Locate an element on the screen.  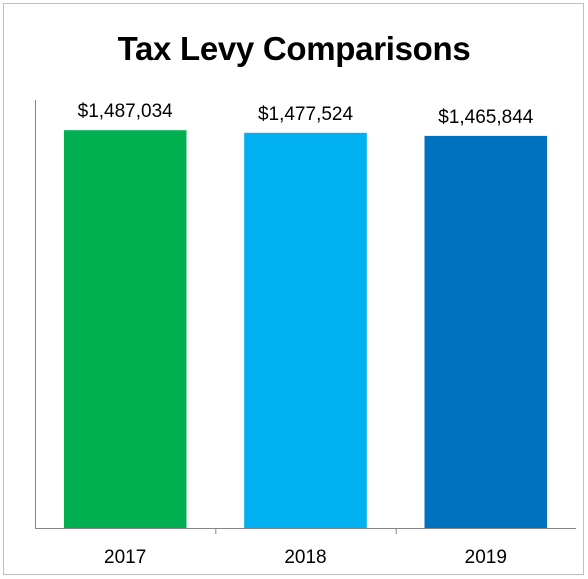
bar-2018 is located at coordinates (305, 330).